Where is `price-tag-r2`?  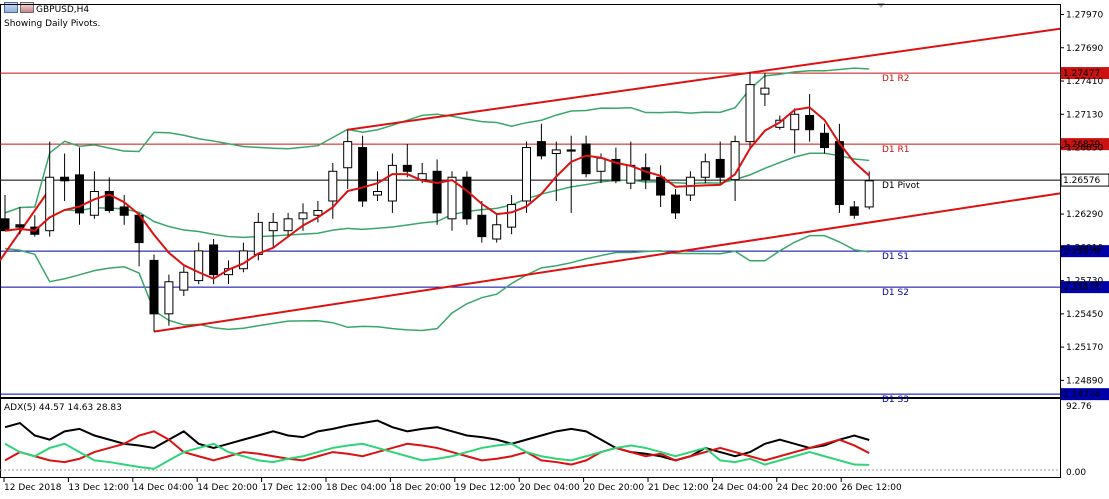
price-tag-r2 is located at coordinates (1085, 73).